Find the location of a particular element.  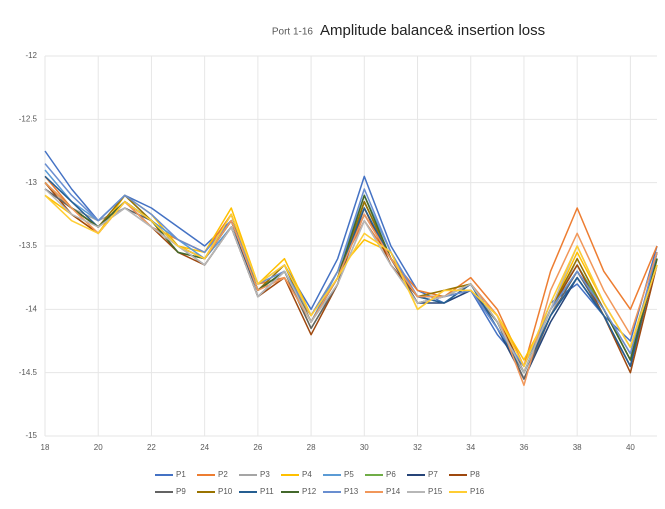

legend-label: P2 is located at coordinates (223, 474).